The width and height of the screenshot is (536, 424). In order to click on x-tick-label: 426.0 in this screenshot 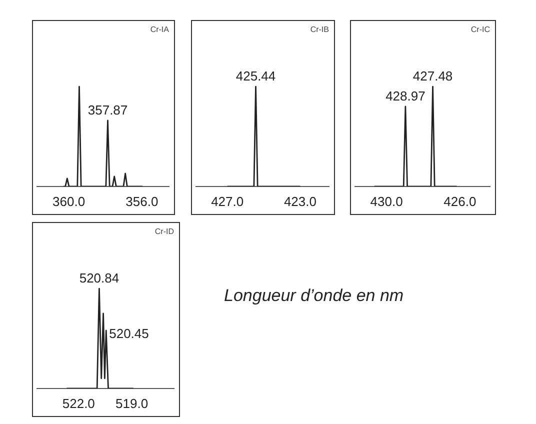, I will do `click(460, 201)`.